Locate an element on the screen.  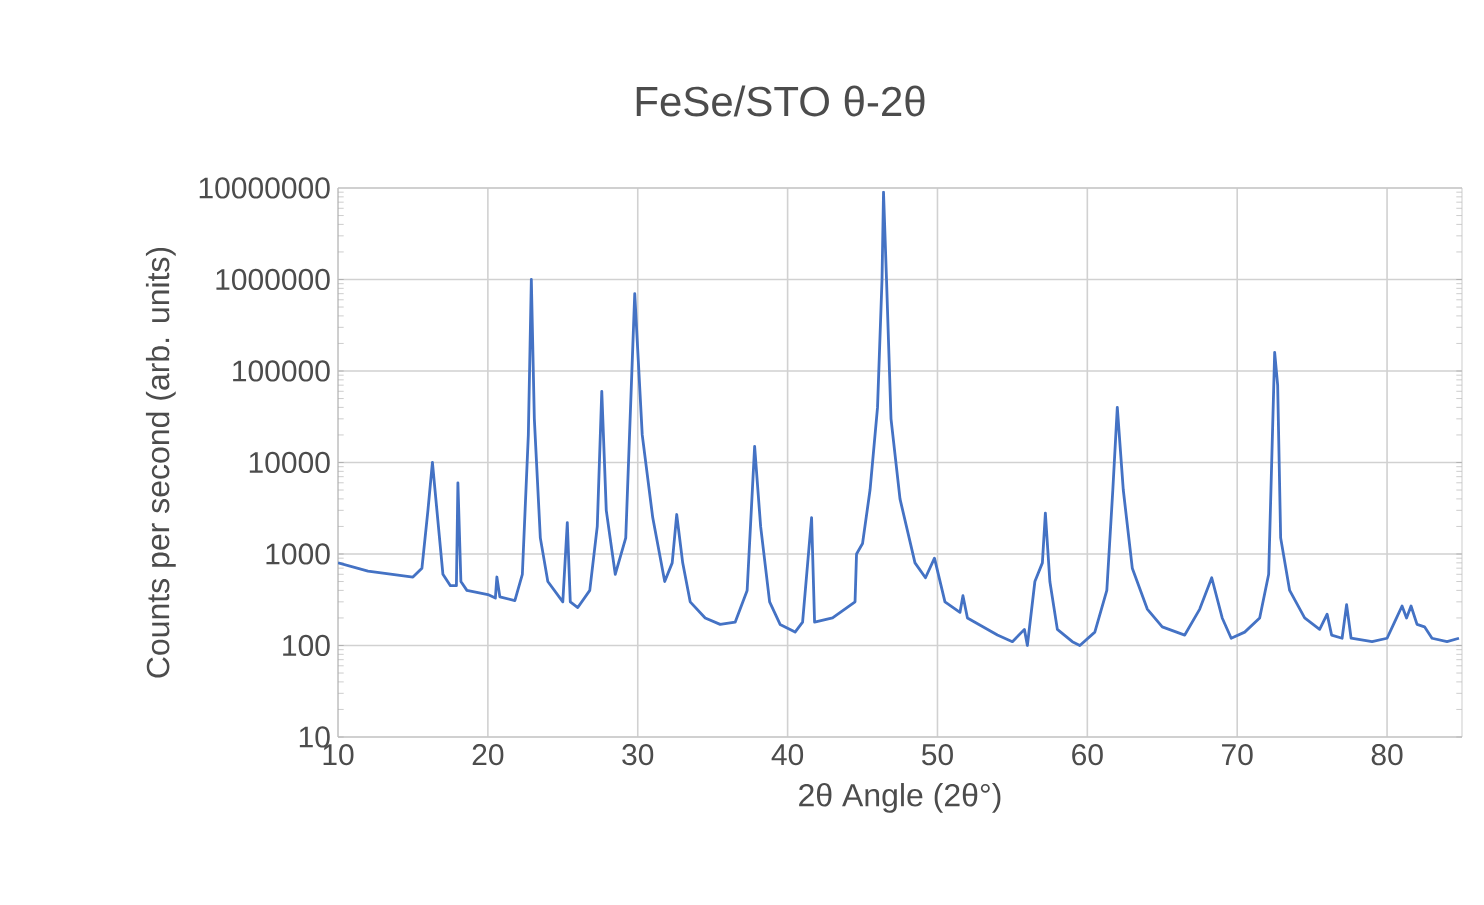
y-axis-title: Counts per second (arb. units) is located at coordinates (160, 462).